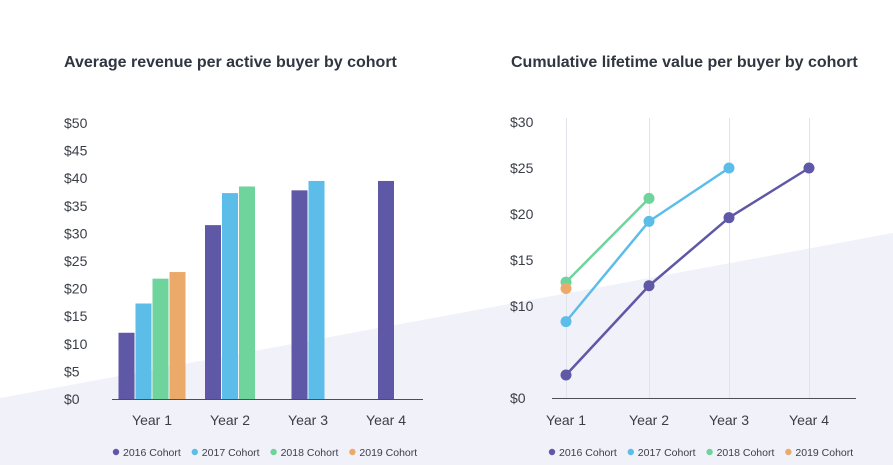  What do you see at coordinates (76, 178) in the screenshot?
I see `y-tick-label: $40` at bounding box center [76, 178].